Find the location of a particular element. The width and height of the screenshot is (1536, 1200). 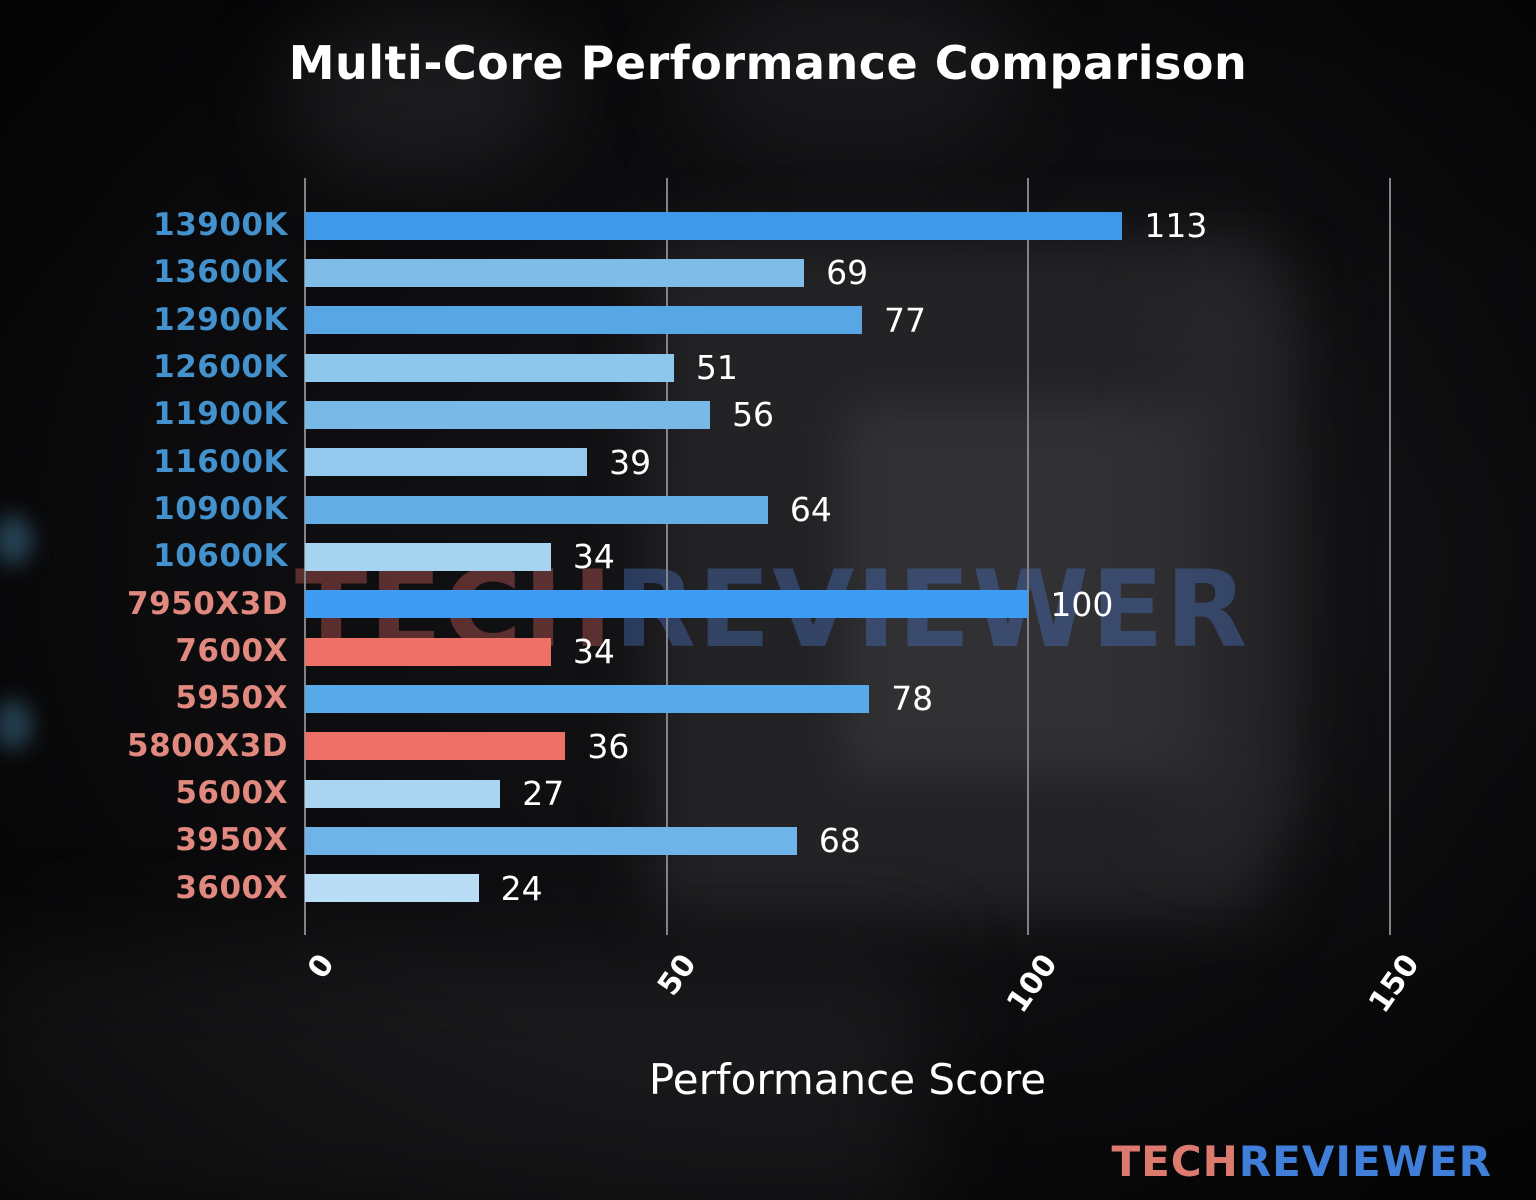

bar-row: 10900K 64 is located at coordinates (768, 509).